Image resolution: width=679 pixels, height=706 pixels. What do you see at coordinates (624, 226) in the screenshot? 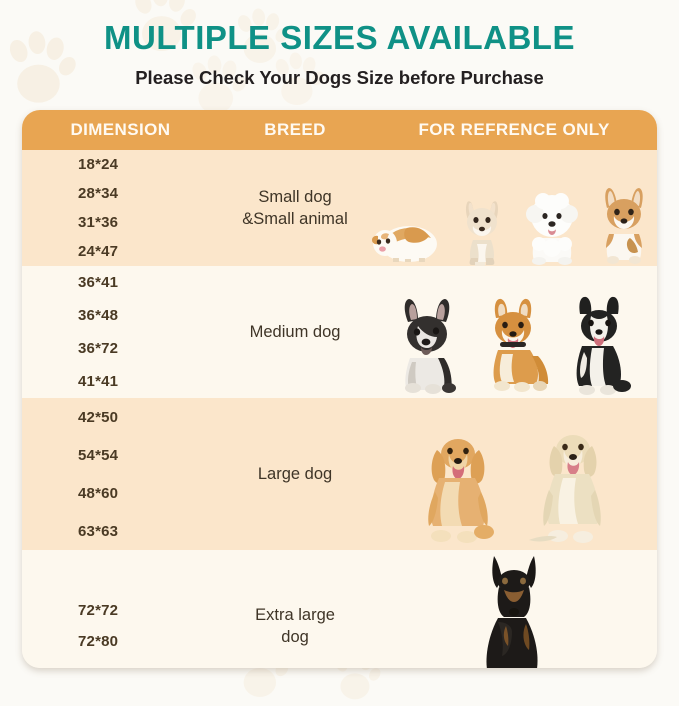
I see `corgi-photo` at bounding box center [624, 226].